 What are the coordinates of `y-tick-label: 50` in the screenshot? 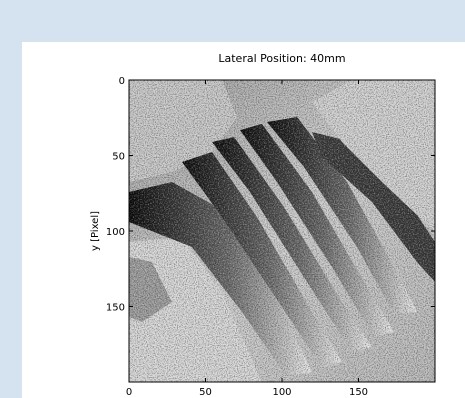 It's located at (118, 157).